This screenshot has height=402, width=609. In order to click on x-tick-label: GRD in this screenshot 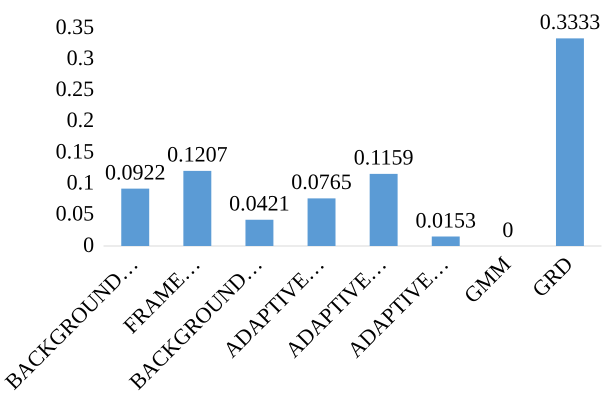, I will do `click(552, 276)`.